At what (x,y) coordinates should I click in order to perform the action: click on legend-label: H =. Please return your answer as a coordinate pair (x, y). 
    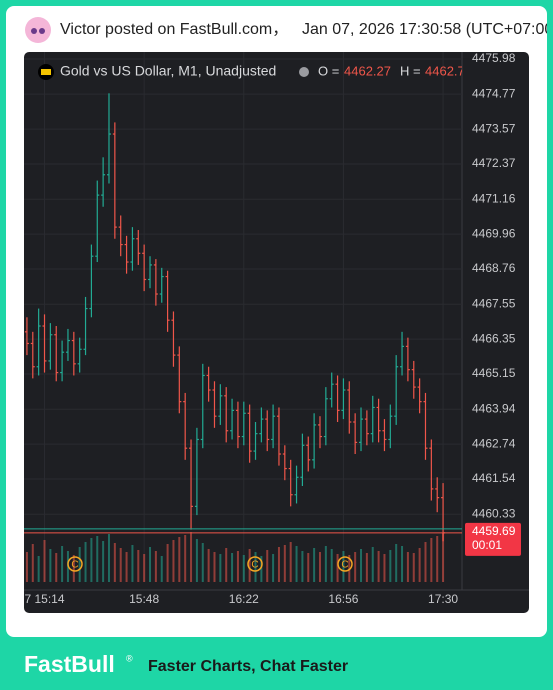
    Looking at the image, I should click on (410, 70).